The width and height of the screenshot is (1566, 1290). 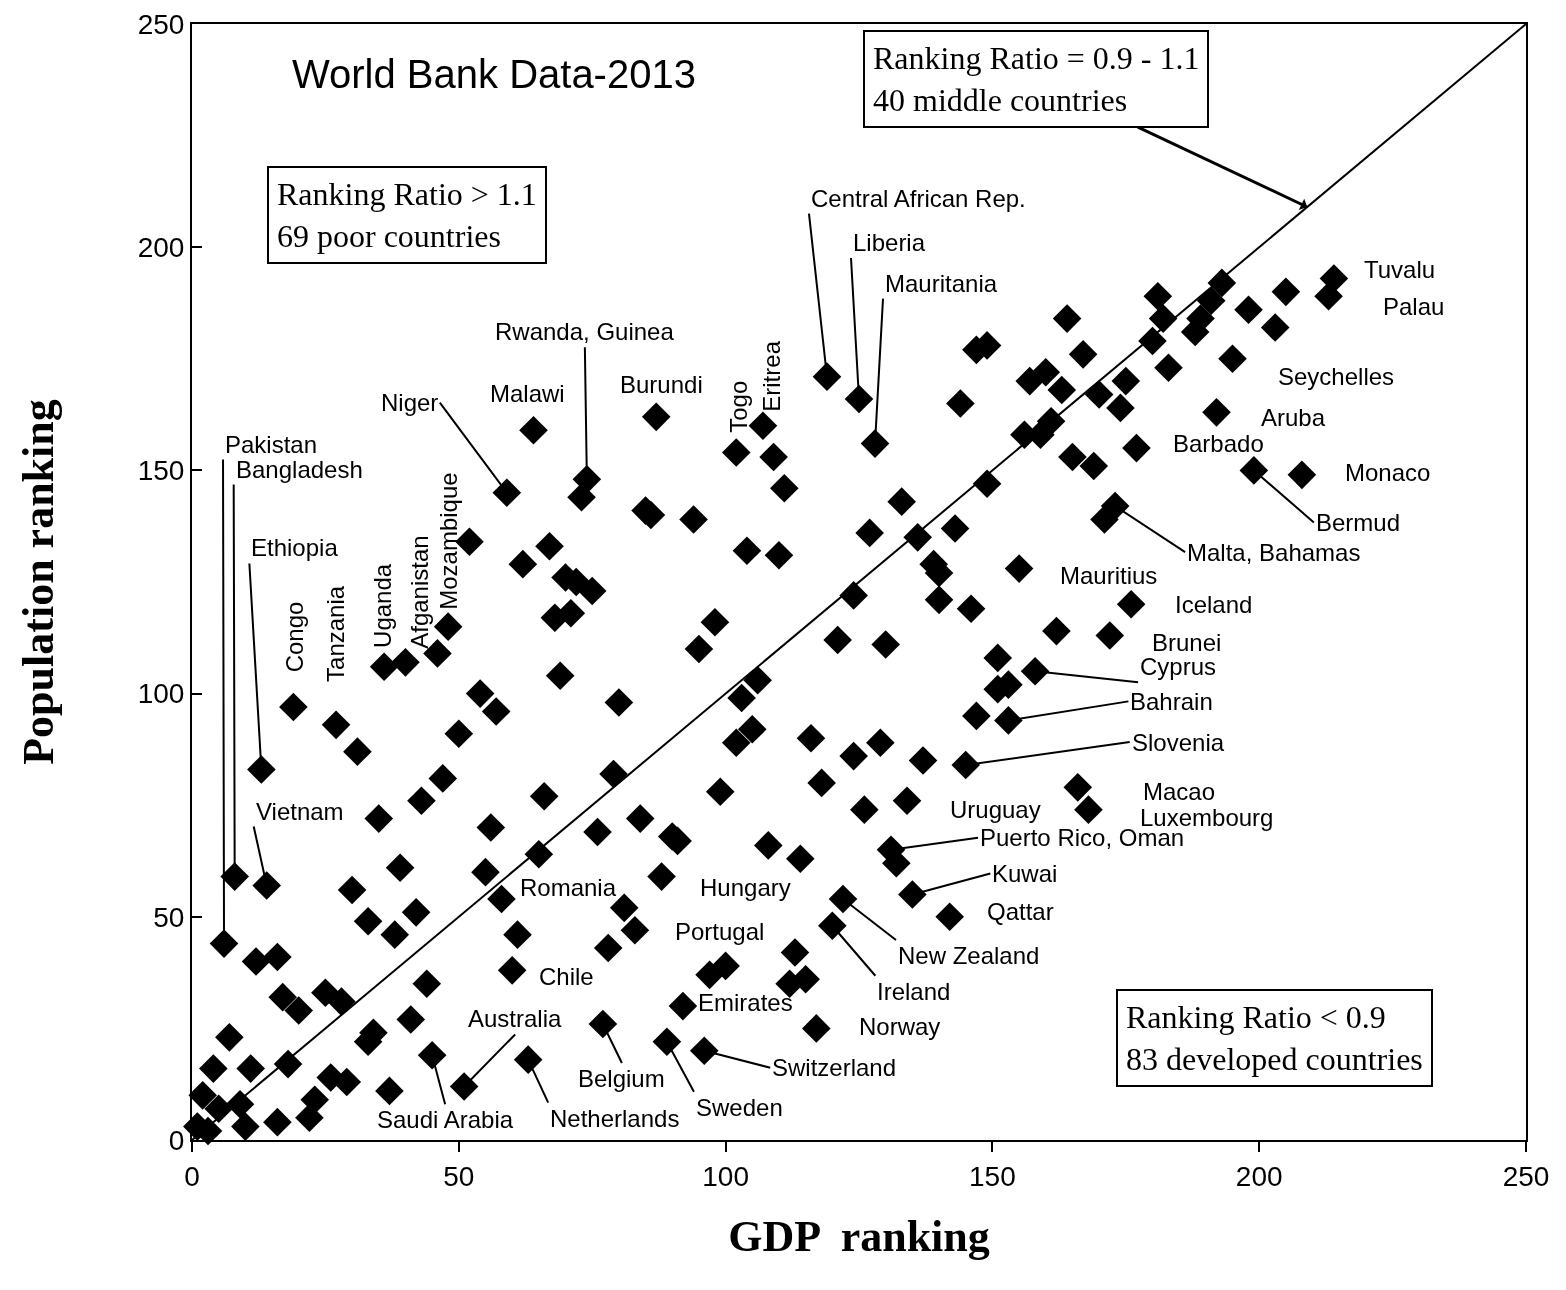 I want to click on annotation: Barbado, so click(x=1218, y=443).